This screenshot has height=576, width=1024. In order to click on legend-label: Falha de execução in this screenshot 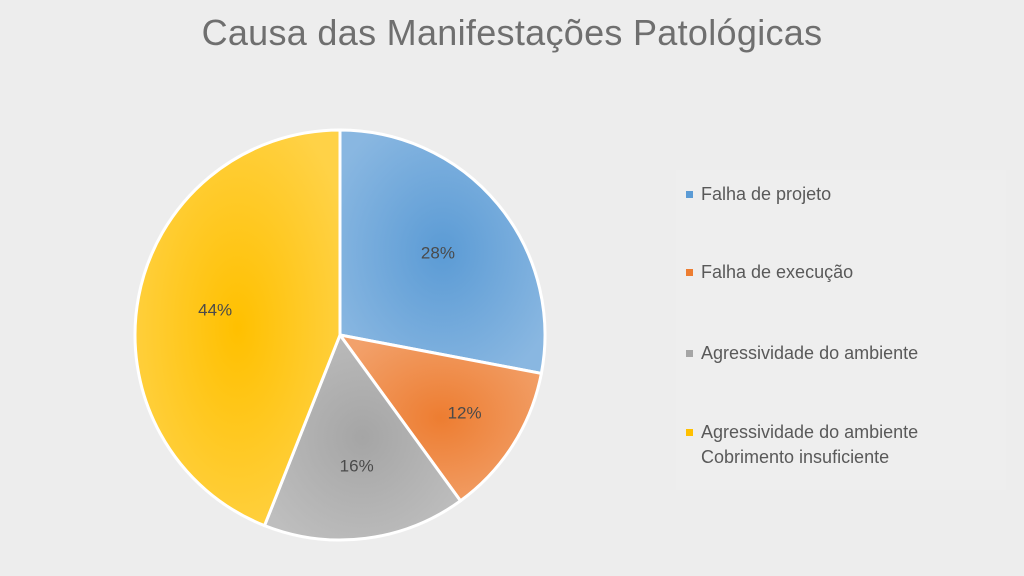, I will do `click(777, 272)`.